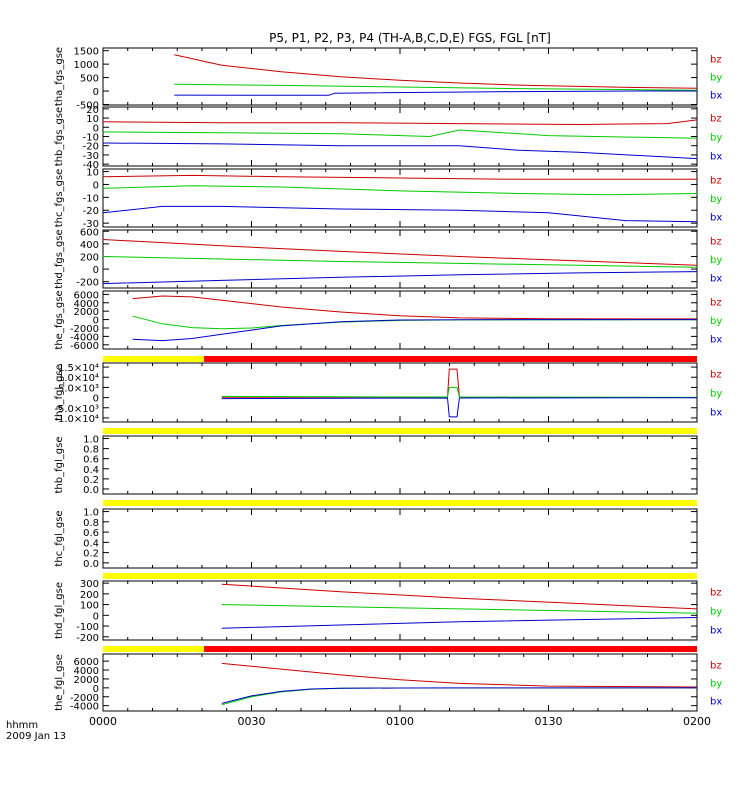 The image size is (750, 800). Describe the element at coordinates (91, 470) in the screenshot. I see `y-tick-label: 0.4` at that location.